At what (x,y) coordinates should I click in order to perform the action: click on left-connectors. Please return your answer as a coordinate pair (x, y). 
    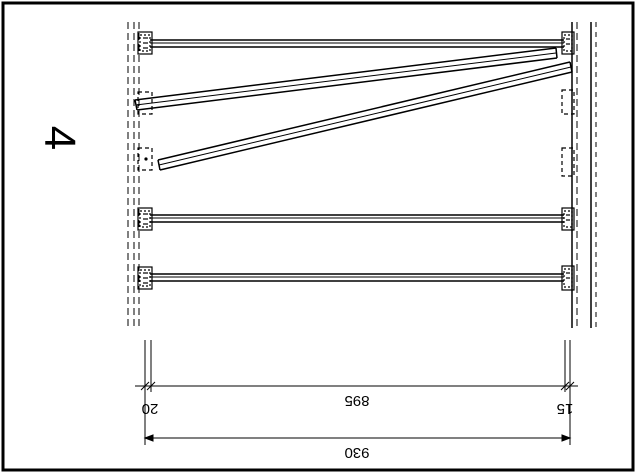
    Looking at the image, I should click on (145, 160).